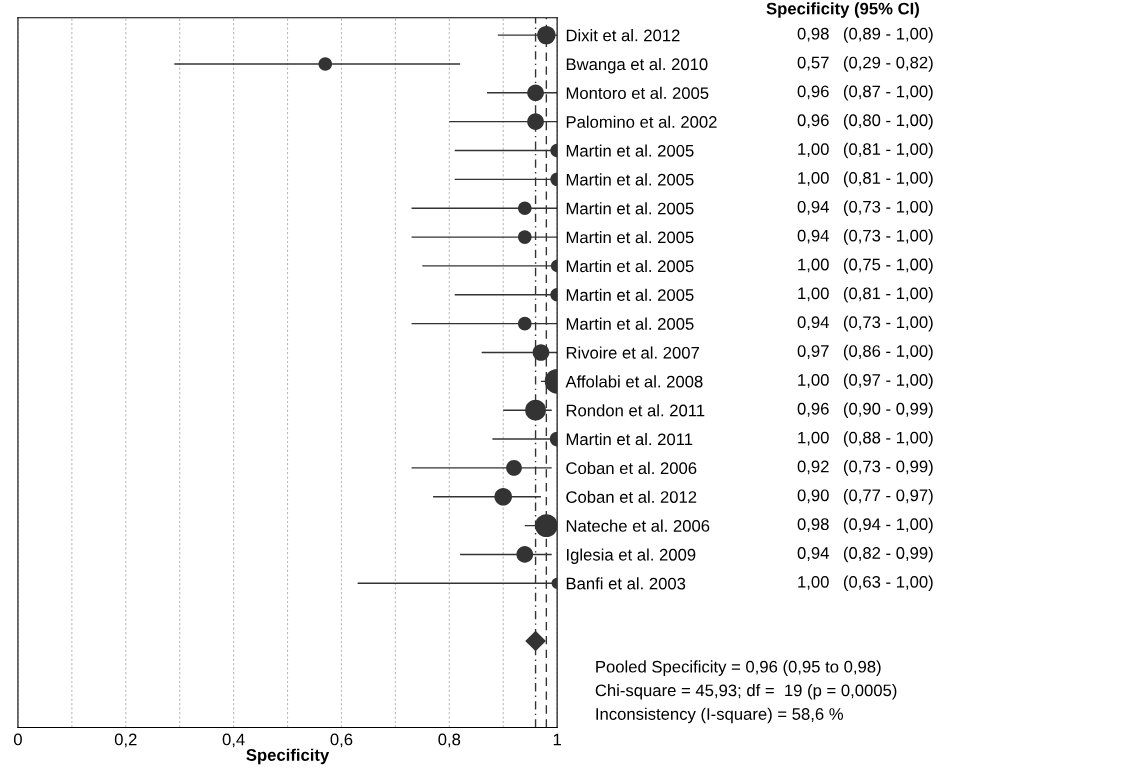 The image size is (1121, 774). What do you see at coordinates (623, 35) in the screenshot?
I see `y-tick-label: Dixit et al. 2012` at bounding box center [623, 35].